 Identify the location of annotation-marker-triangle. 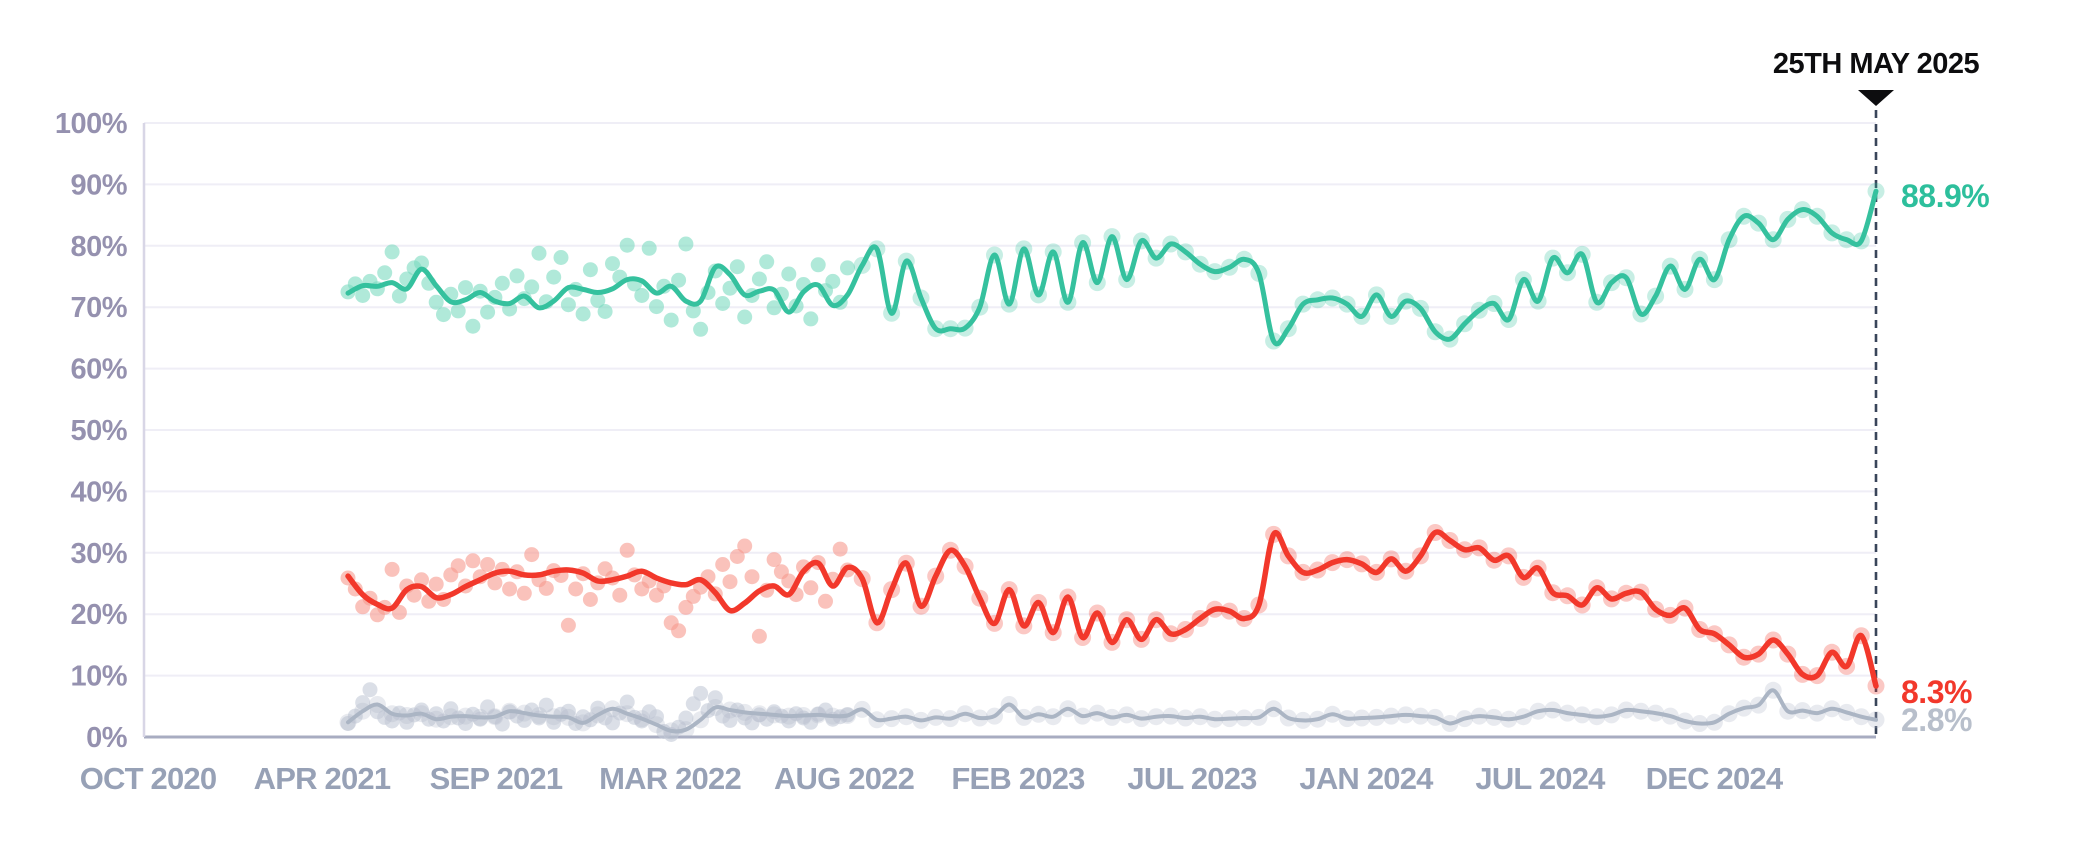
(1876, 98).